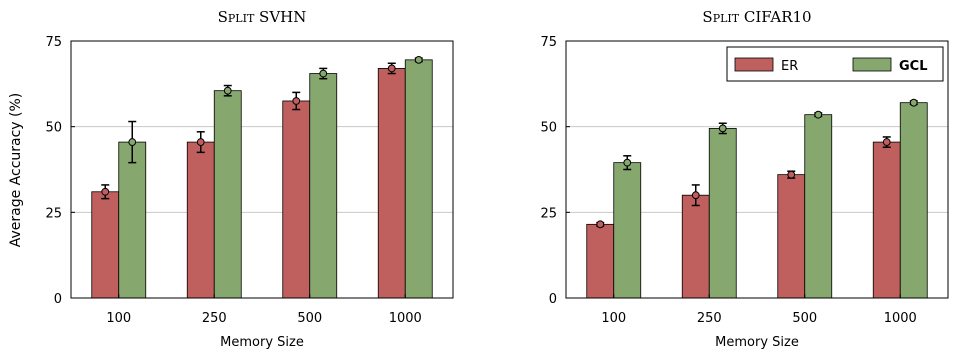 The image size is (964, 351). What do you see at coordinates (913, 66) in the screenshot?
I see `legend-label-gcl: GCL` at bounding box center [913, 66].